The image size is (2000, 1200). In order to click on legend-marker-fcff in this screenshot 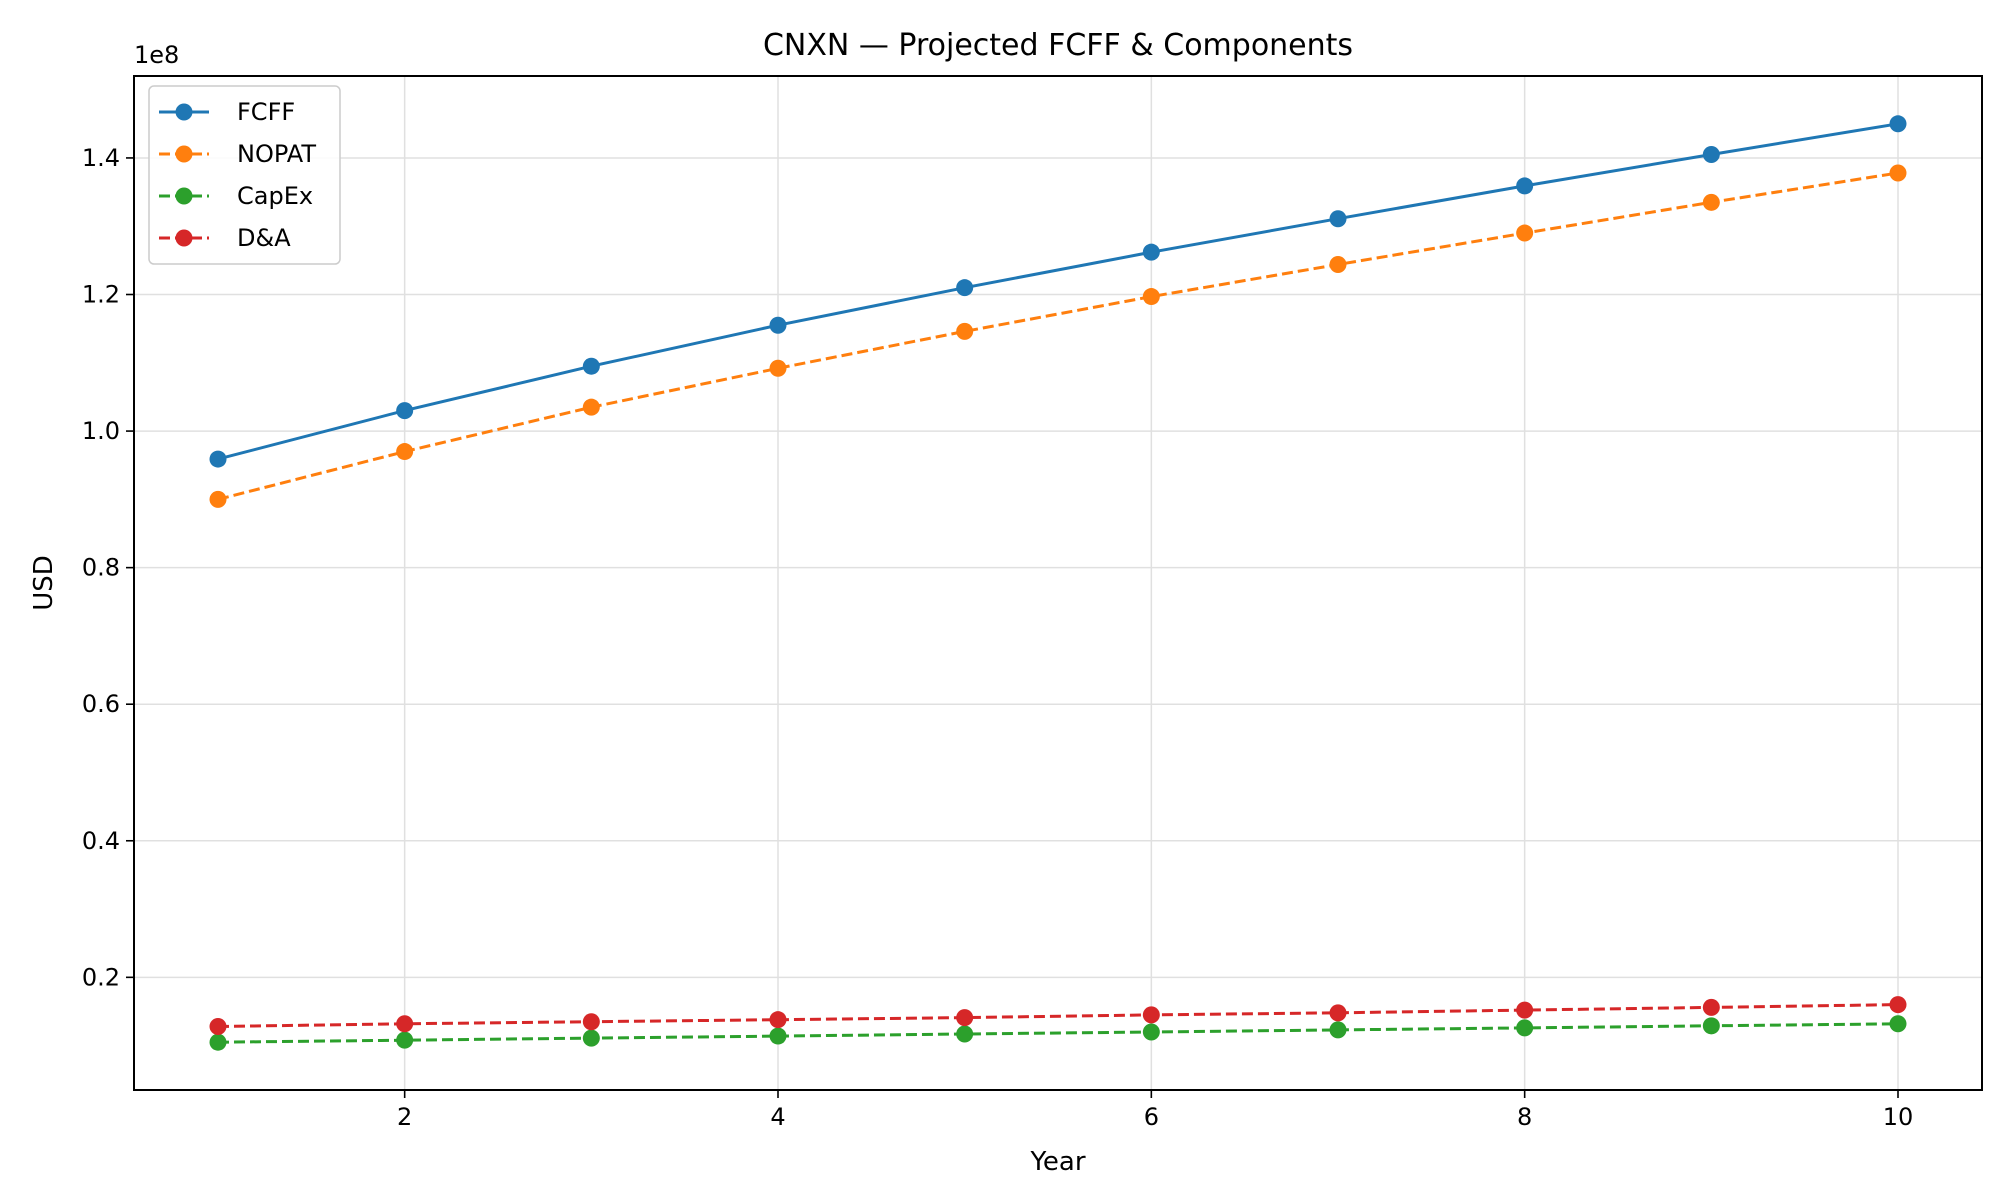, I will do `click(184, 112)`.